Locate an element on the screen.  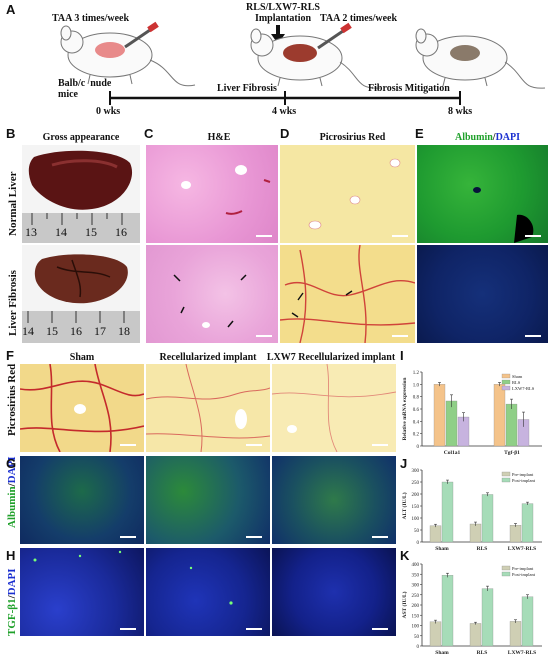
header-recell: Recellularized implant is located at coordinates (208, 357).